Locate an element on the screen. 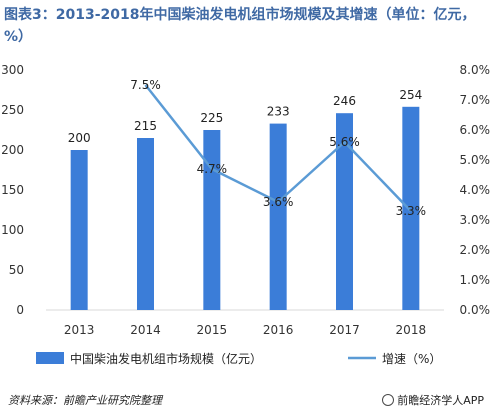 This screenshot has width=492, height=412. source-note: 资料来源：前瞻产业研究院整理 is located at coordinates (85, 400).